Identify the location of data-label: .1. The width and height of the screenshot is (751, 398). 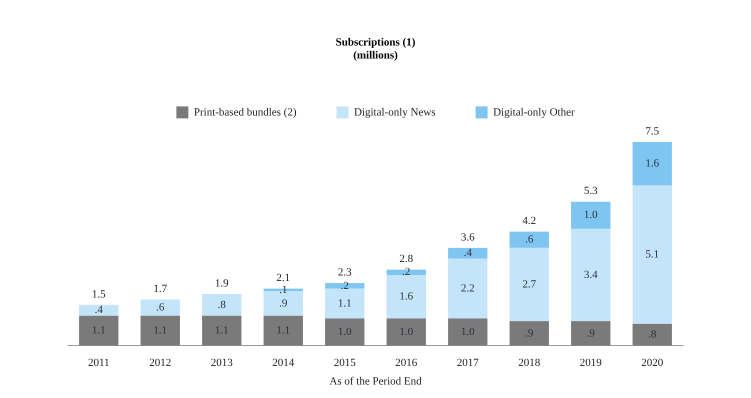
(283, 290).